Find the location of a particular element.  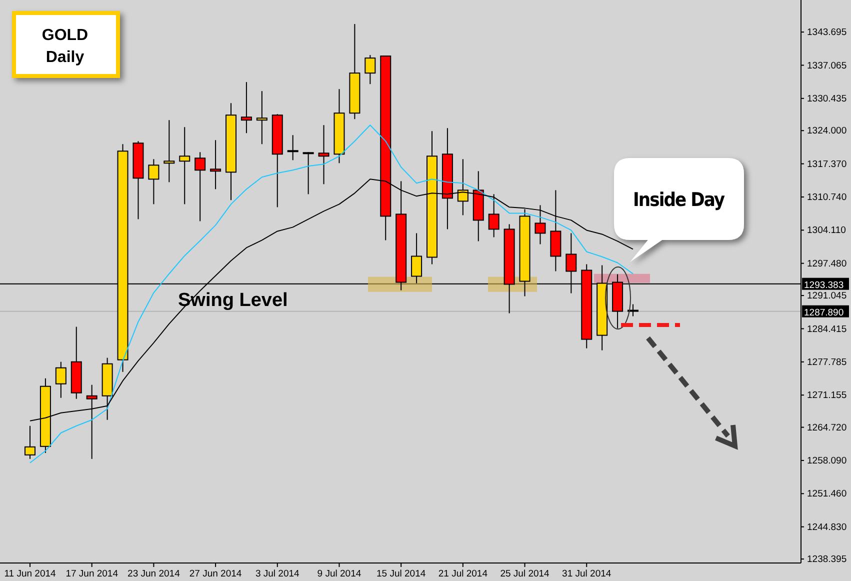

y-tick-label: 1238.395 is located at coordinates (827, 560).